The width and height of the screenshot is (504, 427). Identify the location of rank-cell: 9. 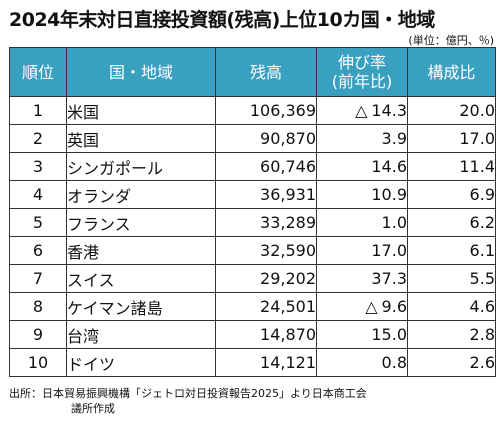
(38, 334).